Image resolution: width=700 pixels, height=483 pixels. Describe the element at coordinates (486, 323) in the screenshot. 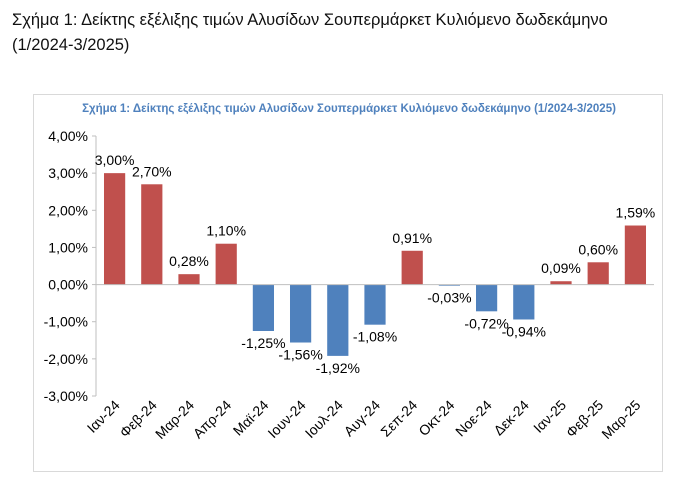

I see `data-label: -0,72%` at that location.